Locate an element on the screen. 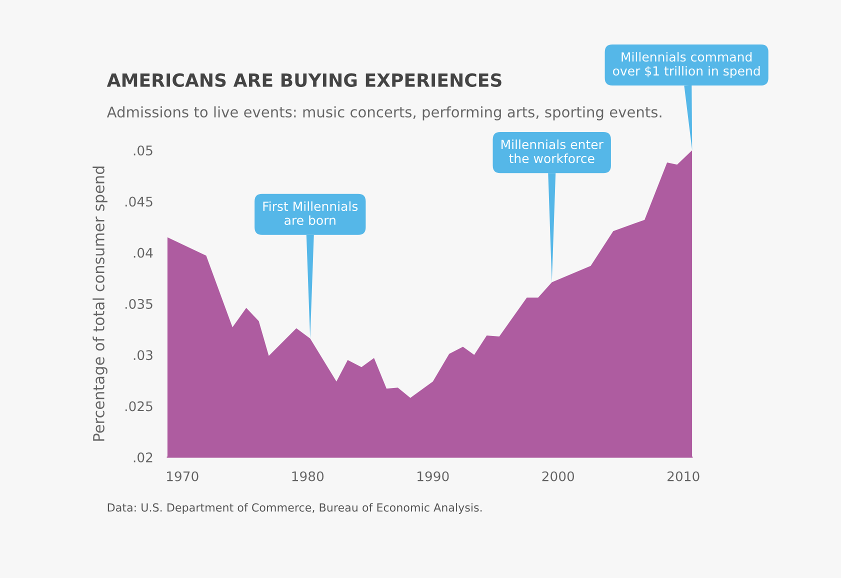 The height and width of the screenshot is (578, 841). y-tick-label: .05 is located at coordinates (143, 151).